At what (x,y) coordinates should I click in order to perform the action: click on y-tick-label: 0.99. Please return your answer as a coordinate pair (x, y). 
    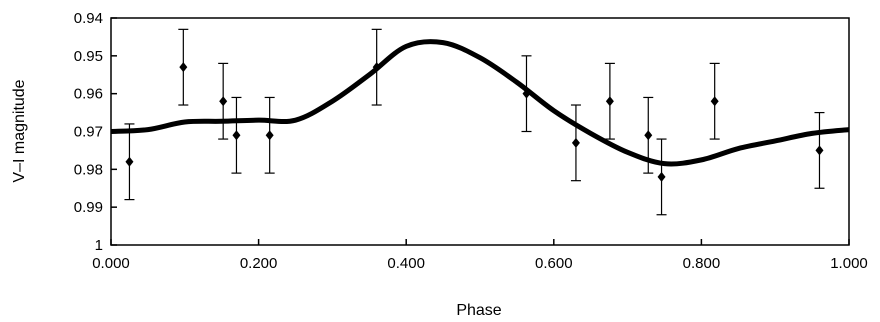
    Looking at the image, I should click on (88, 207).